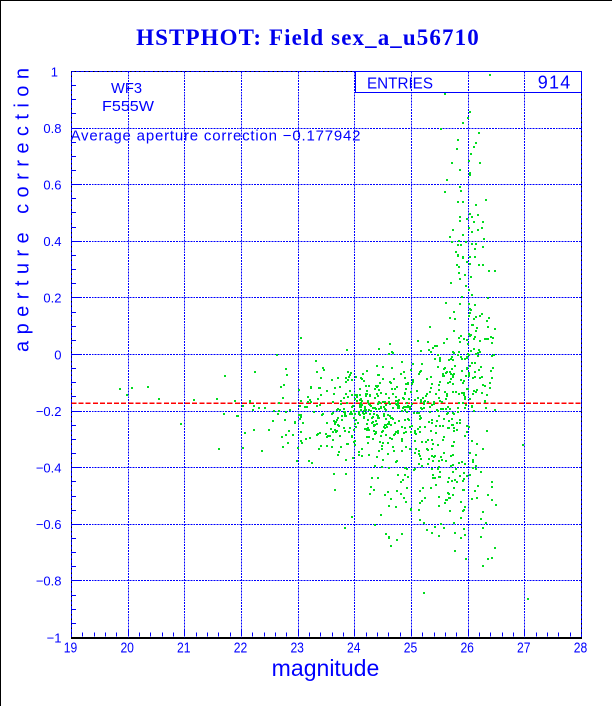 The width and height of the screenshot is (612, 714). Describe the element at coordinates (216, 136) in the screenshot. I see `svg-text:Average aperture correction −0: Average aperture correction −0.177942` at that location.